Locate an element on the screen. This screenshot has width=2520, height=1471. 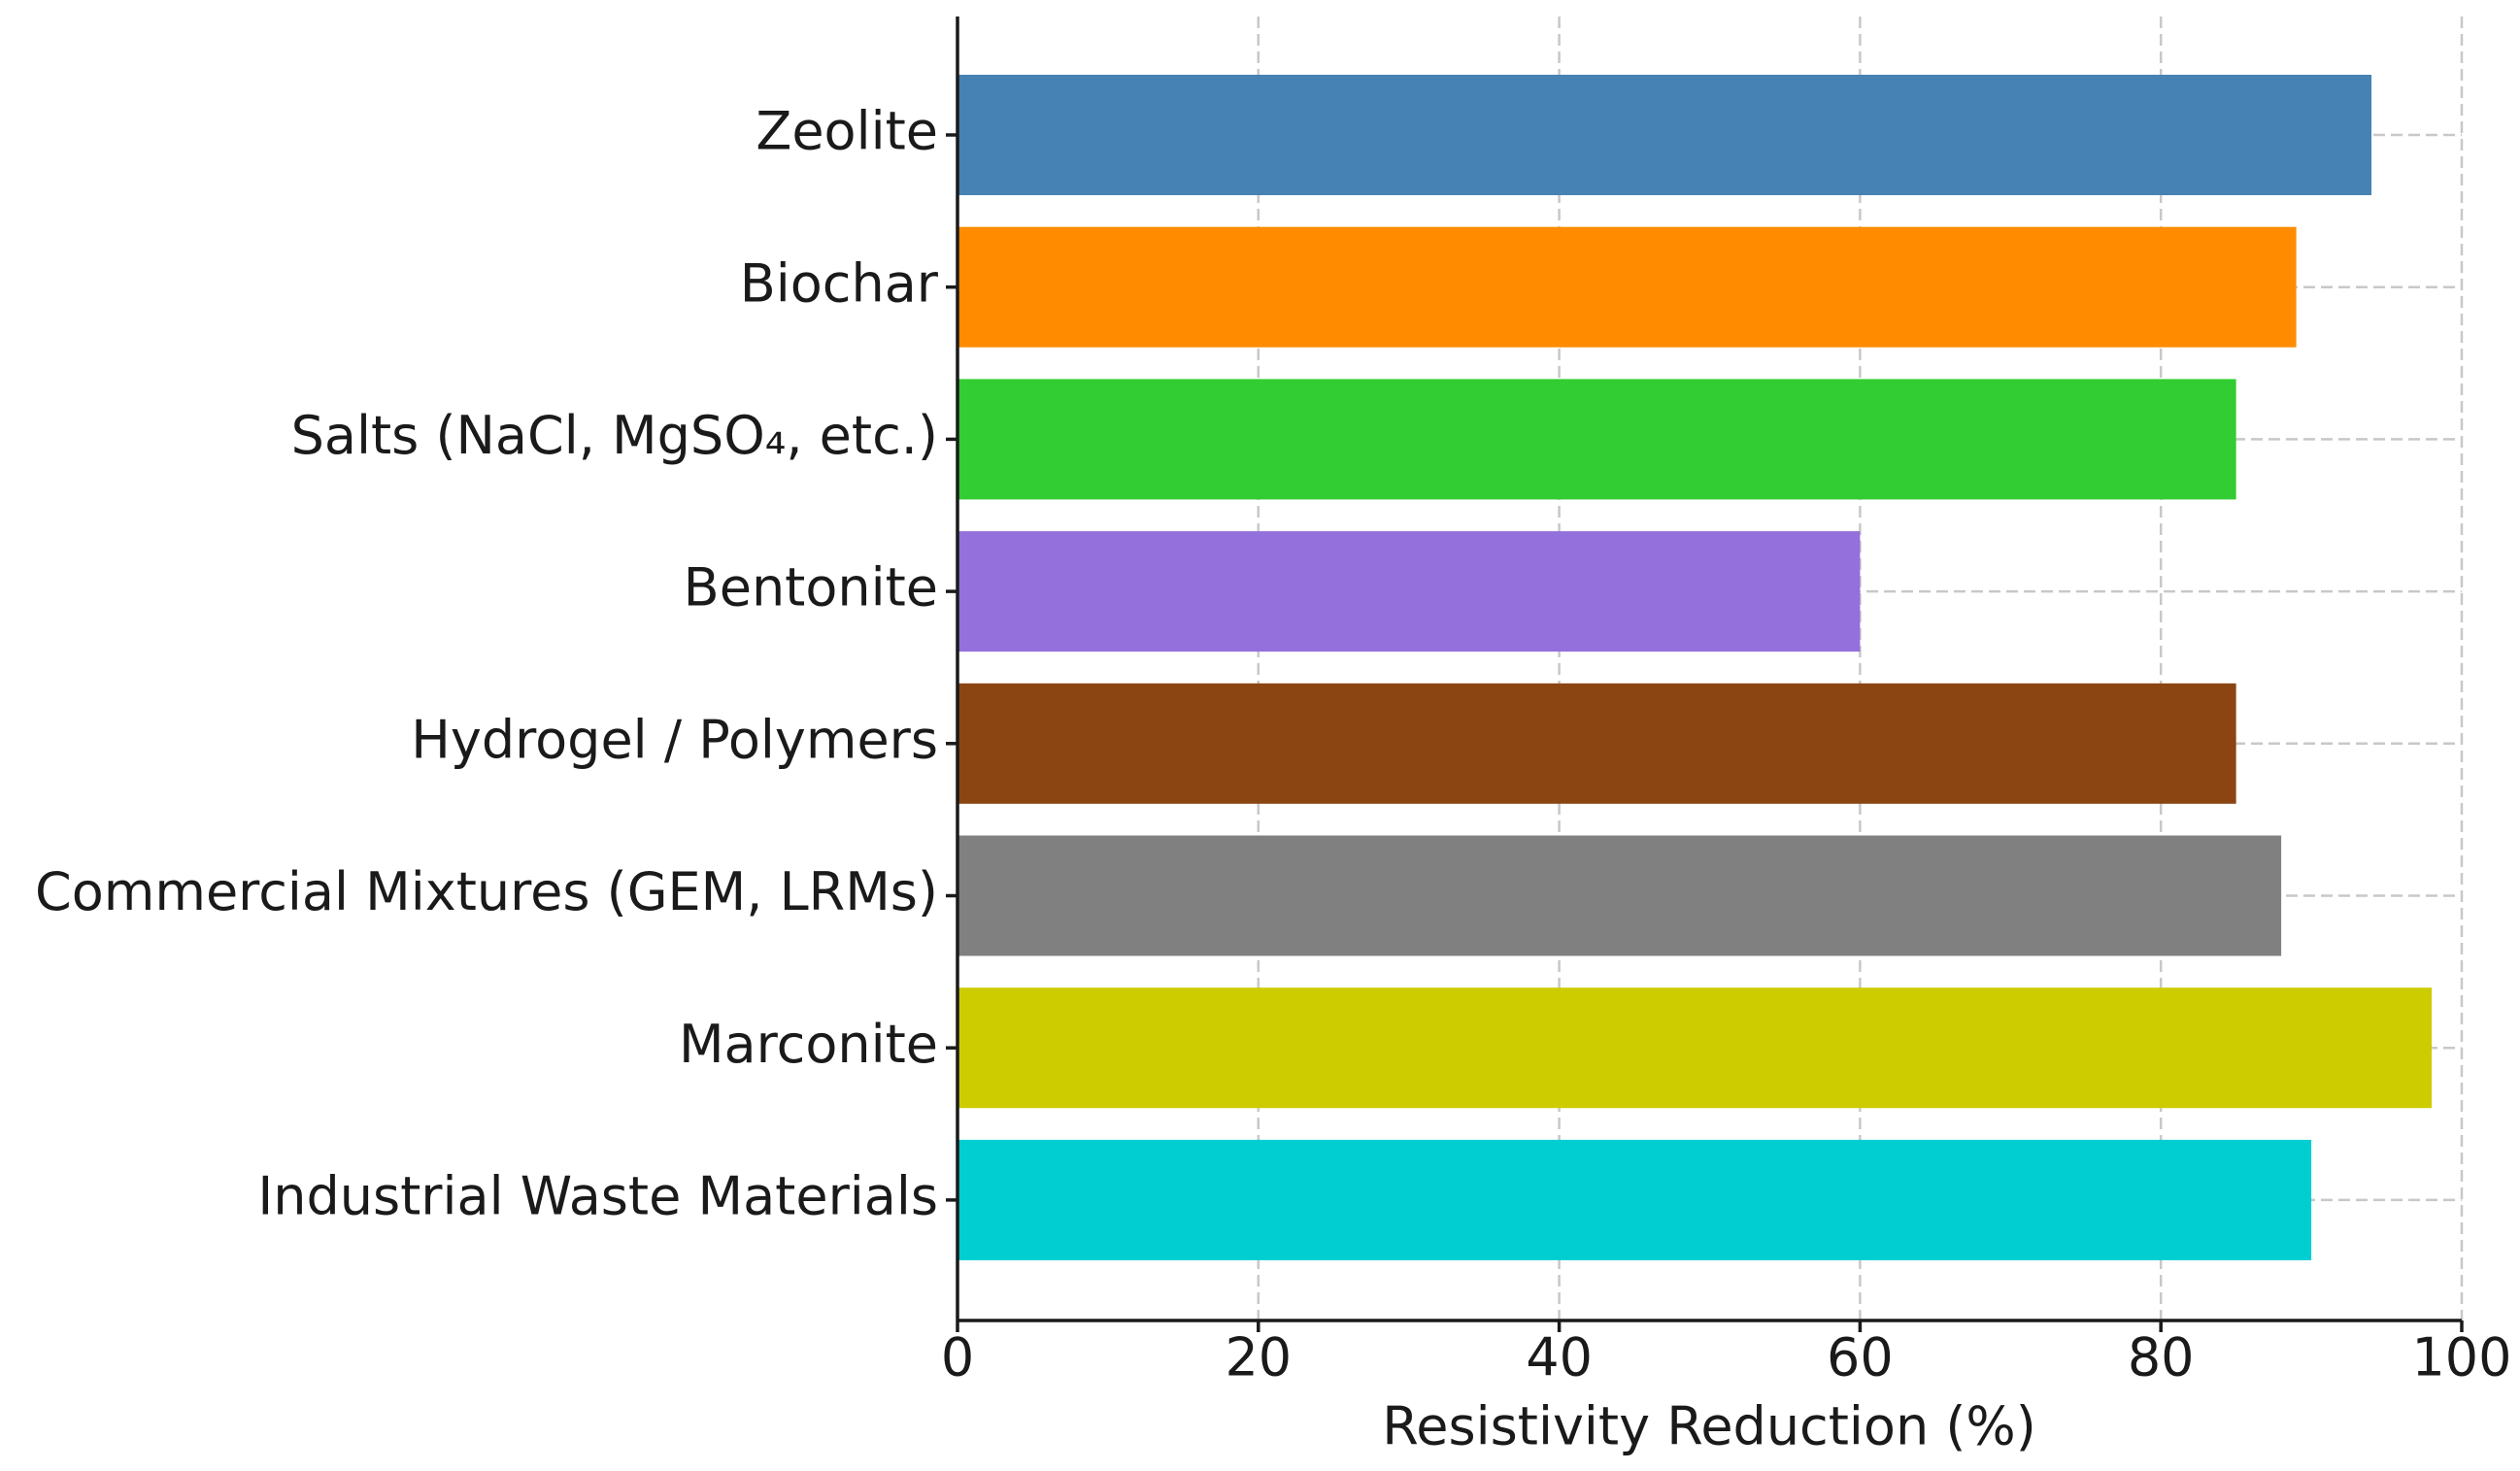
y-tick-label: Salts (NaCl, MgSO₄, etc.) is located at coordinates (614, 436).